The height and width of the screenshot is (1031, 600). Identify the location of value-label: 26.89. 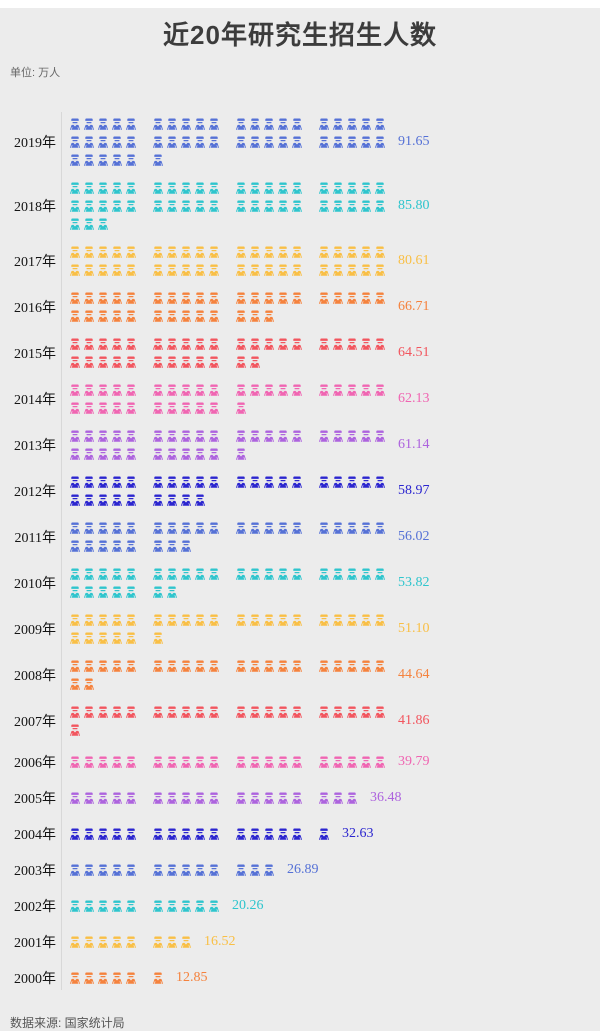
(303, 869).